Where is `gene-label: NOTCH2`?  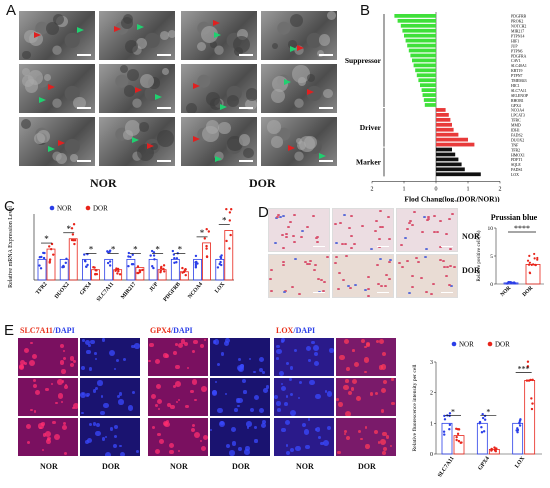 gene-label: NOTCH2 is located at coordinates (518, 27).